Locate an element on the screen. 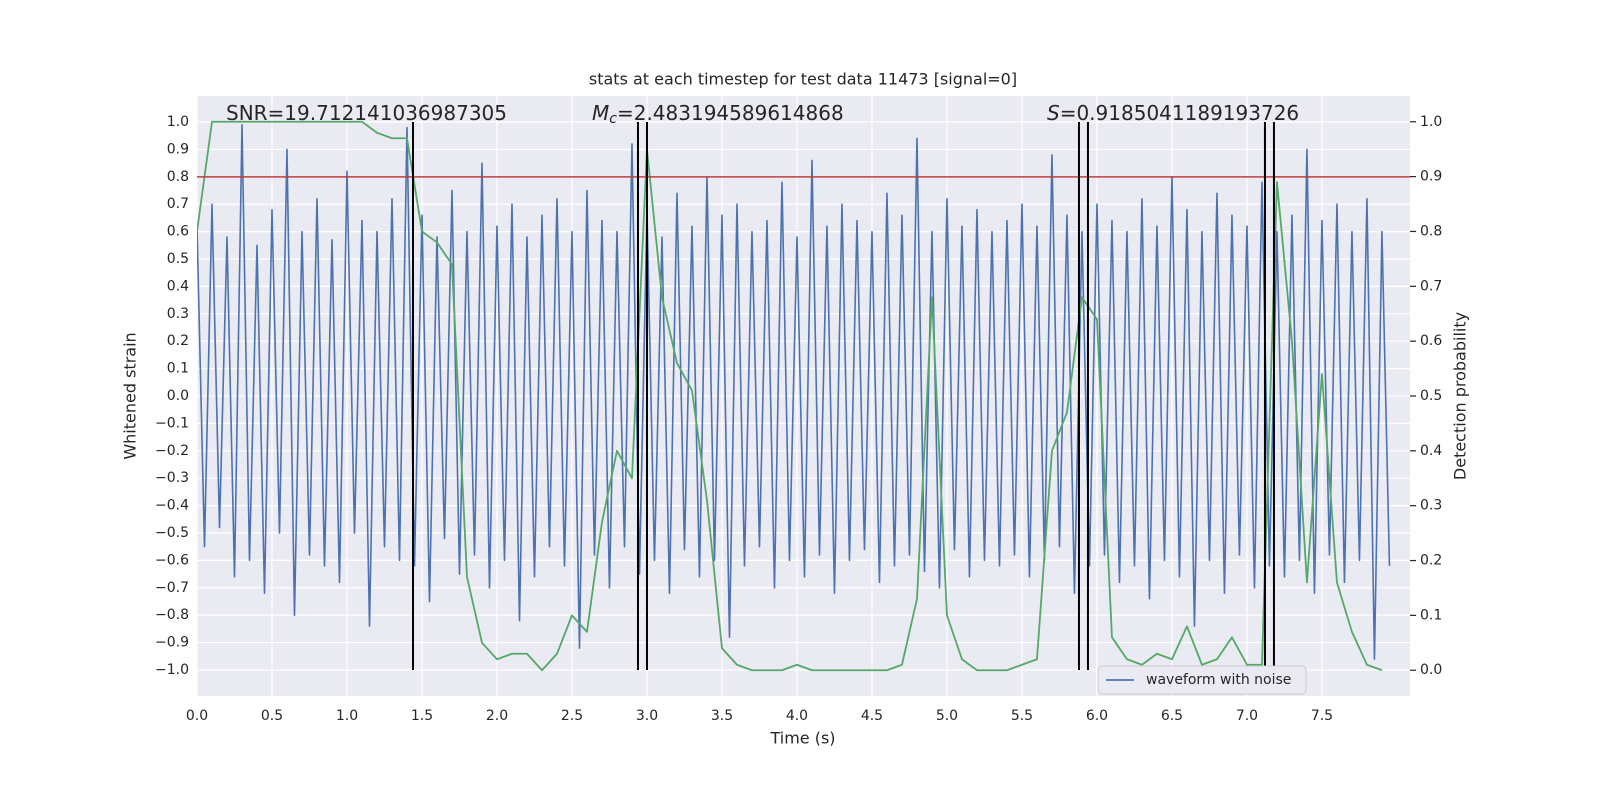  annotation: S=0.9185041189193726 is located at coordinates (1173, 113).